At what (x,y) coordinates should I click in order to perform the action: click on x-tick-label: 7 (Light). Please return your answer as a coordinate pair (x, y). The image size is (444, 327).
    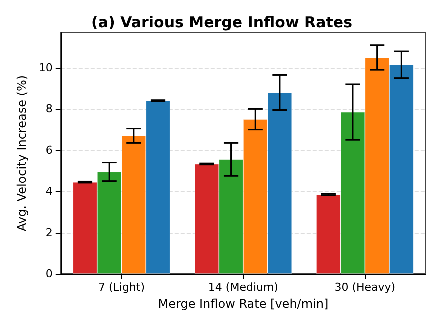
    Looking at the image, I should click on (122, 287).